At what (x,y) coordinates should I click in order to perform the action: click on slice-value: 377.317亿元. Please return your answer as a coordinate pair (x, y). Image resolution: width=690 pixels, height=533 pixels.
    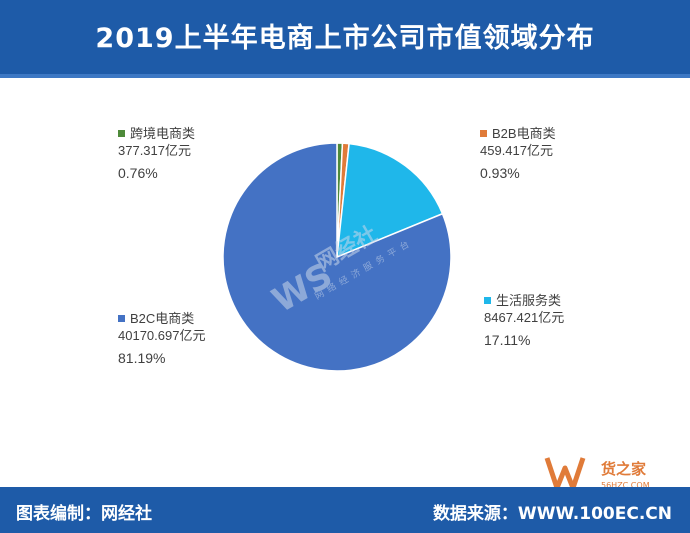
    Looking at the image, I should click on (154, 150).